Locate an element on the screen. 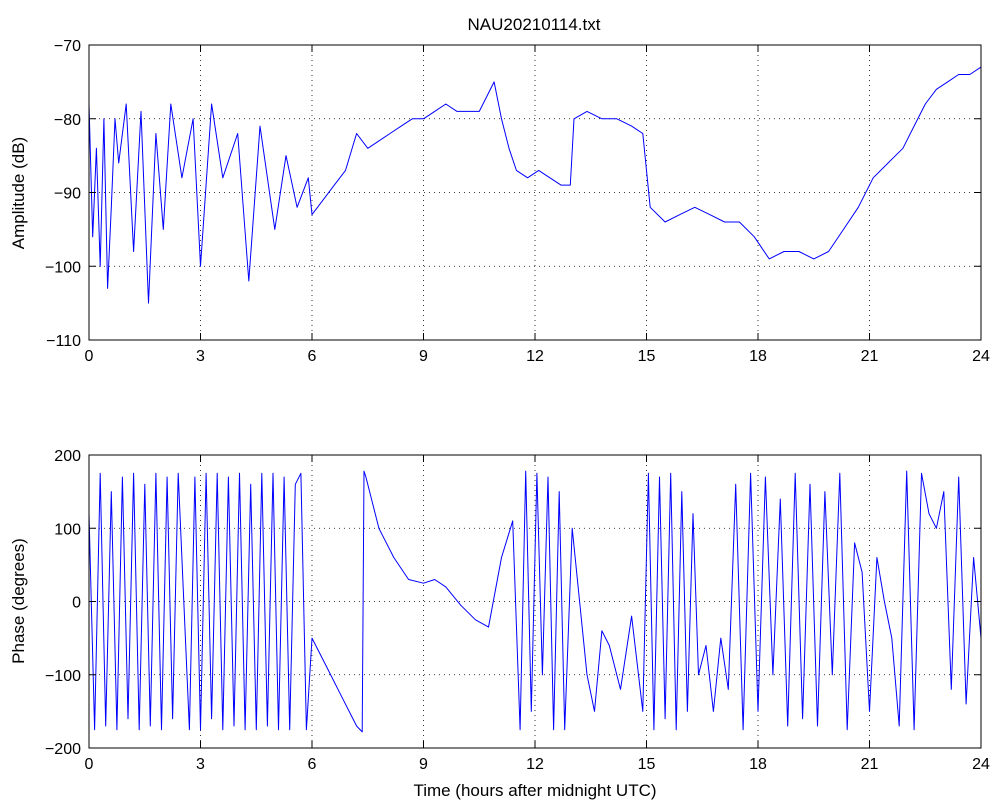 This screenshot has width=998, height=806. amplitude-x-tick-label: 12 is located at coordinates (535, 356).